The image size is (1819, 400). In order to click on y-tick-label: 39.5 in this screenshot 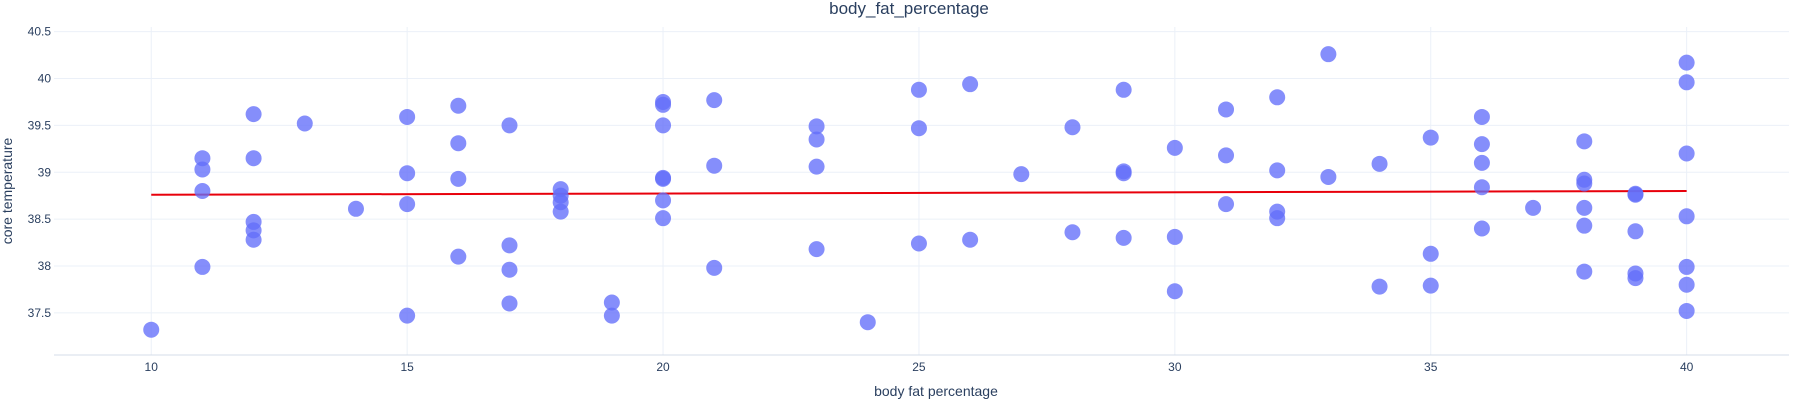, I will do `click(40, 125)`.